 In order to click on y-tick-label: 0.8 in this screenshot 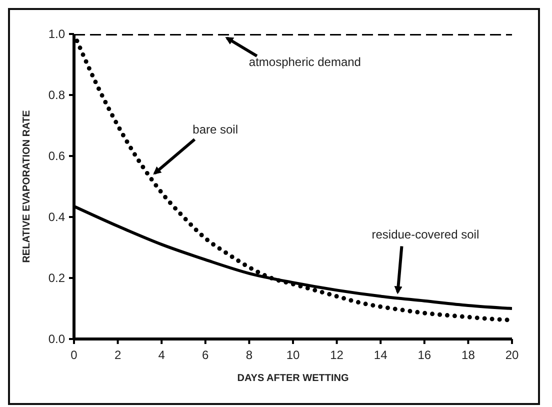, I will do `click(57, 95)`.